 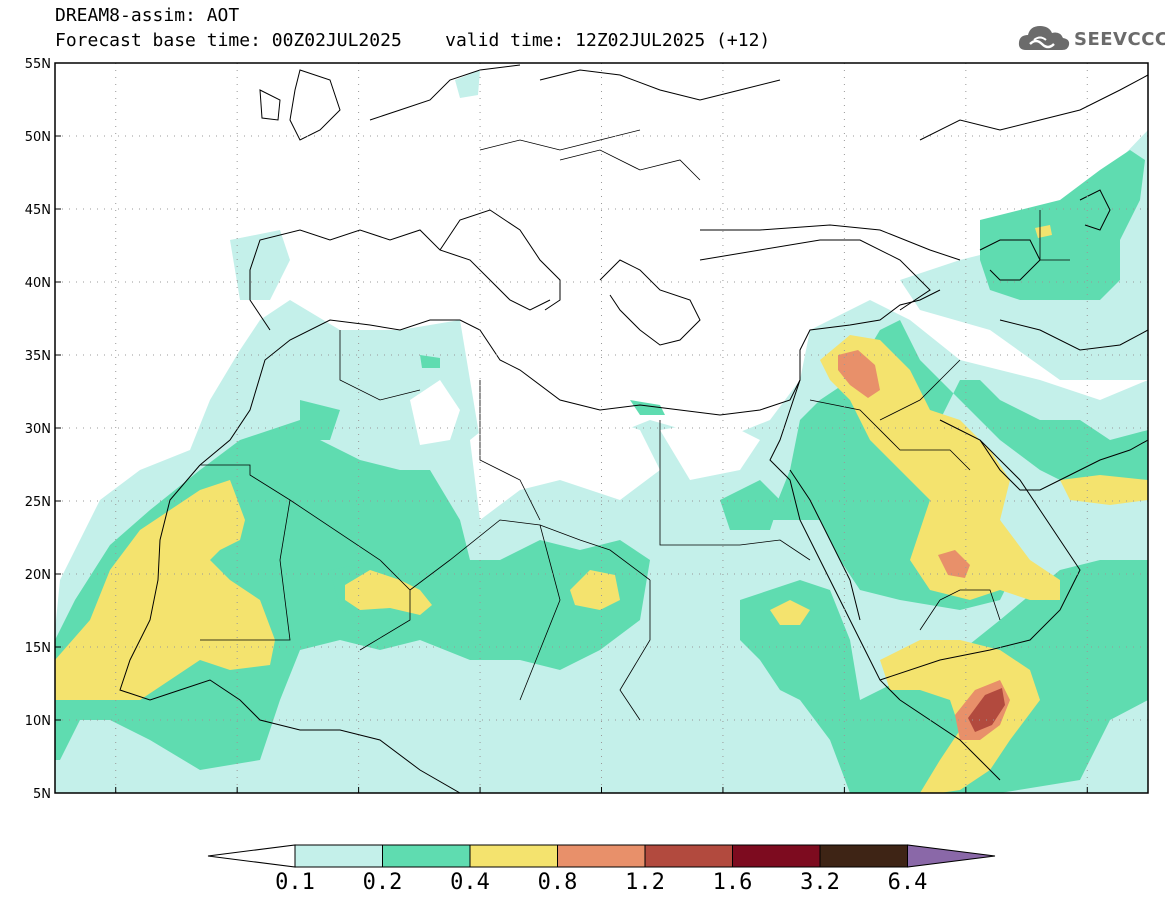 I want to click on latitude-labels: 55N 50N 45N 40N 35N 30N 25N 20N 15N 10N 5N, so click(x=43, y=428).